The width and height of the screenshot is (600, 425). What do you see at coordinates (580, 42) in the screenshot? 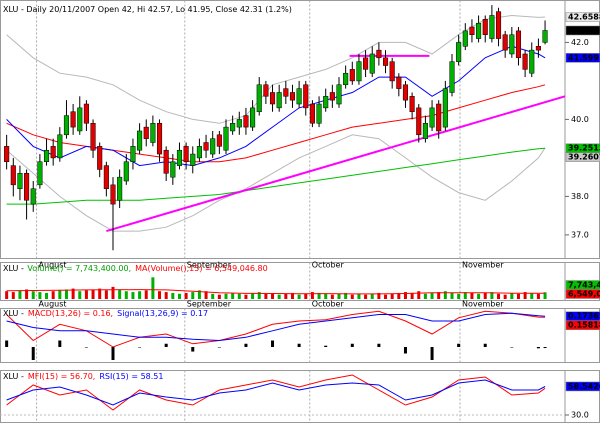
I see `y-tick-label: 42.0` at bounding box center [580, 42].